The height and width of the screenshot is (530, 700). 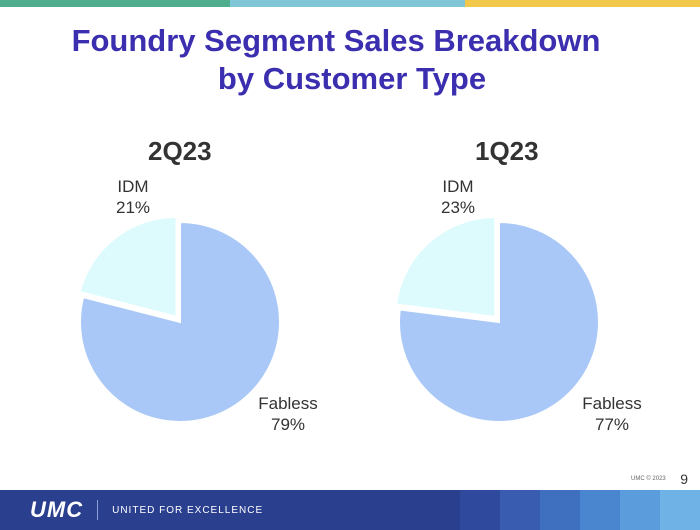 I want to click on chart-title-2q23: 2Q23, so click(x=180, y=151).